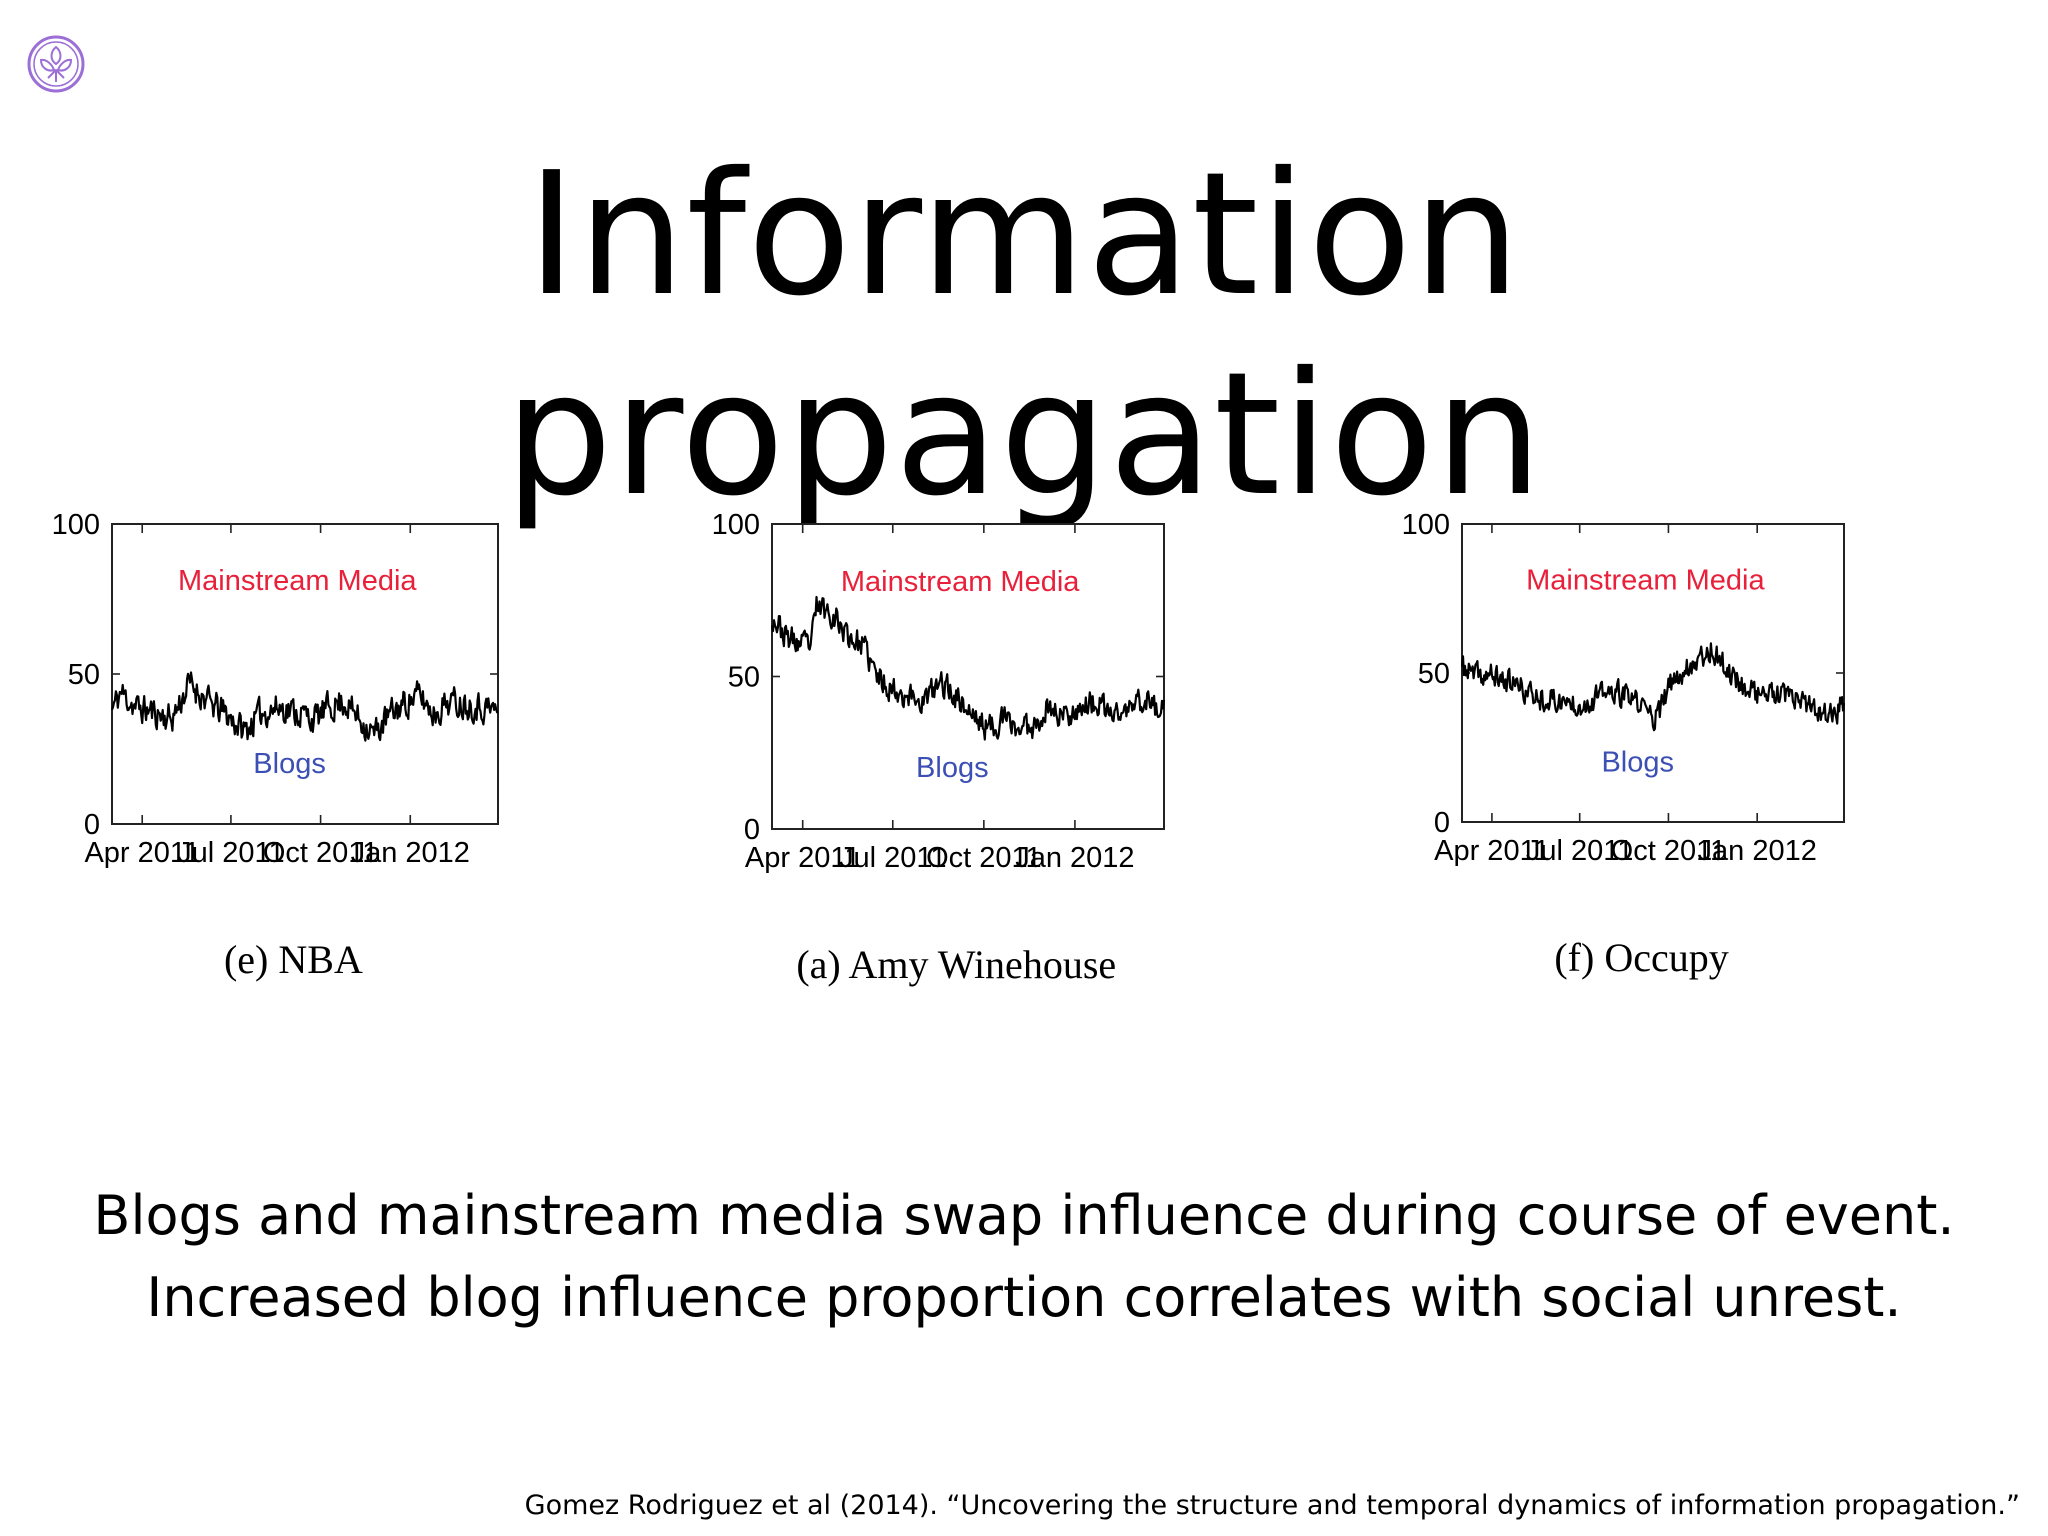 The height and width of the screenshot is (1536, 2048). I want to click on chart-caption: (a) Amy Winehouse, so click(956, 964).